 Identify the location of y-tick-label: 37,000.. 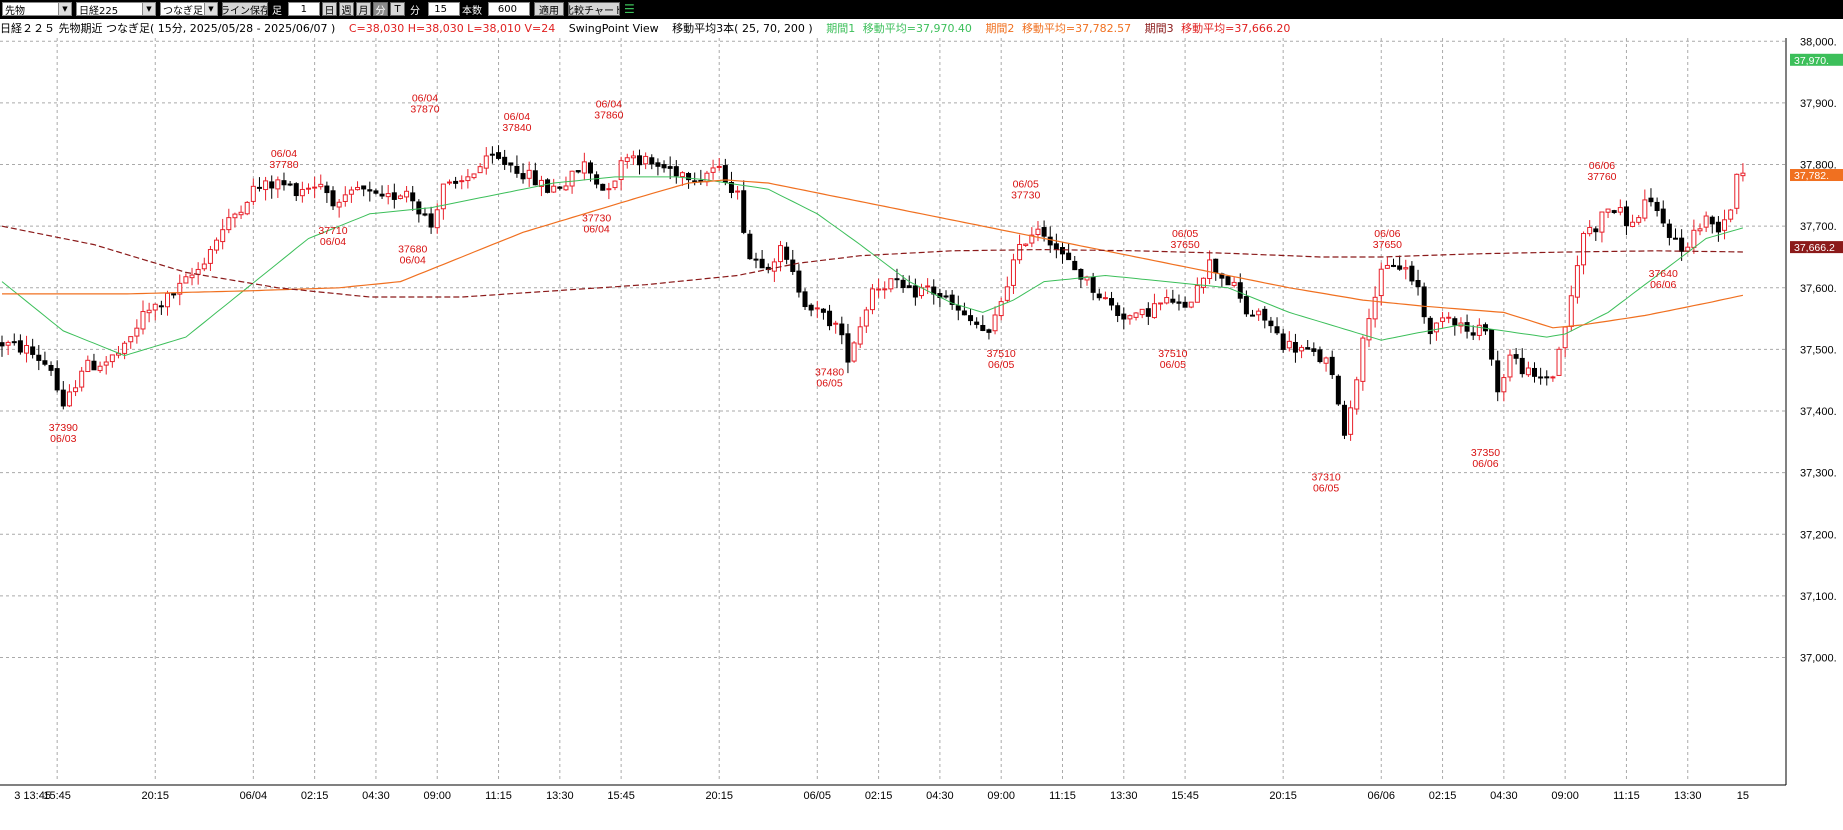
(1818, 659).